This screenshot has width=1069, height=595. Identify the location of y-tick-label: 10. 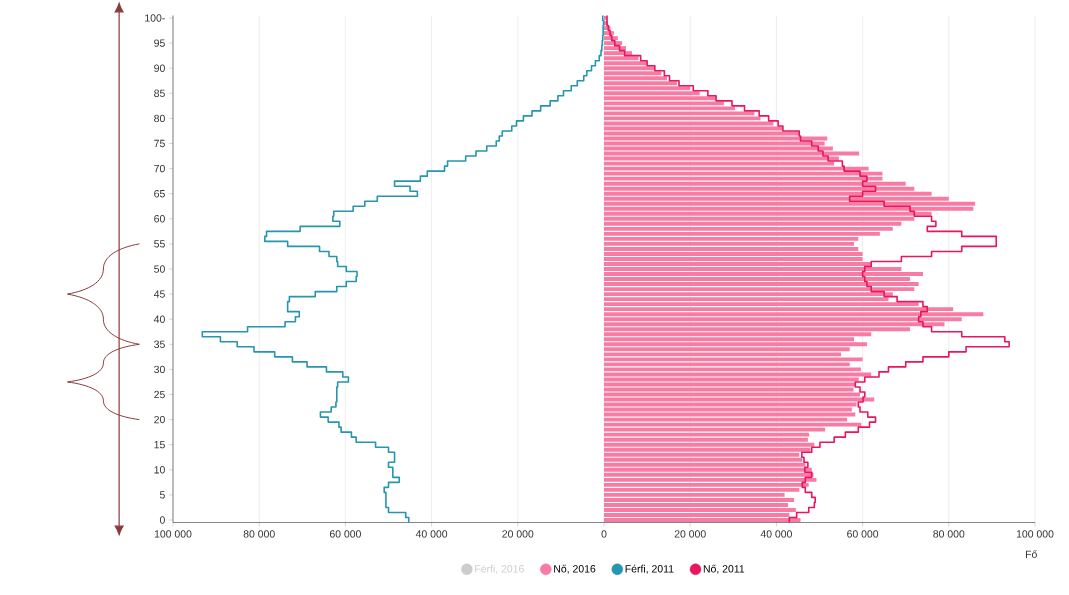
(159, 470).